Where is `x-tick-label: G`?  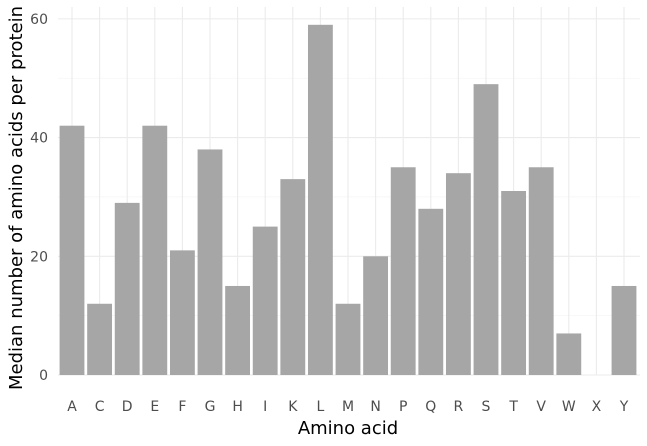
x-tick-label: G is located at coordinates (210, 407).